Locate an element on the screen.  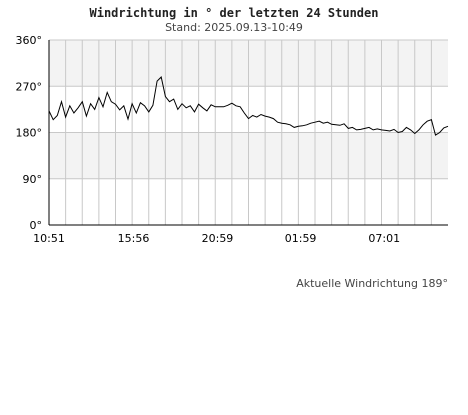
current-direction-value: 189° is located at coordinates (435, 283).